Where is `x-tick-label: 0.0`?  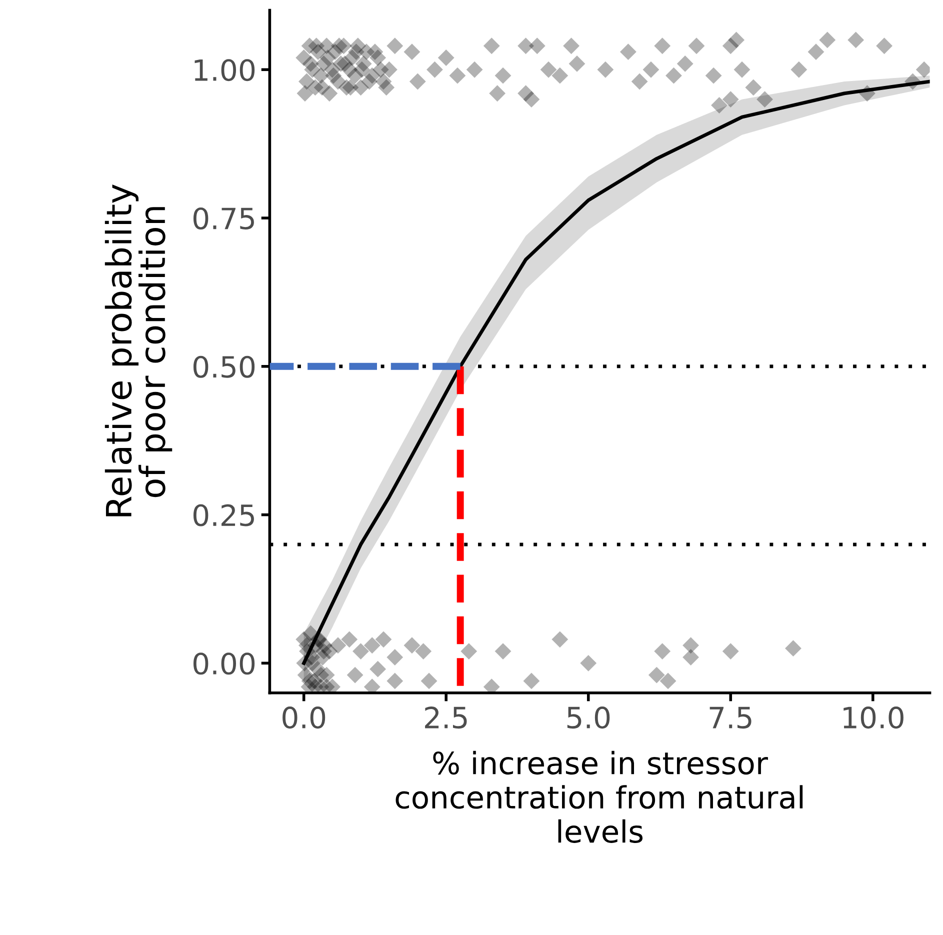 x-tick-label: 0.0 is located at coordinates (304, 717).